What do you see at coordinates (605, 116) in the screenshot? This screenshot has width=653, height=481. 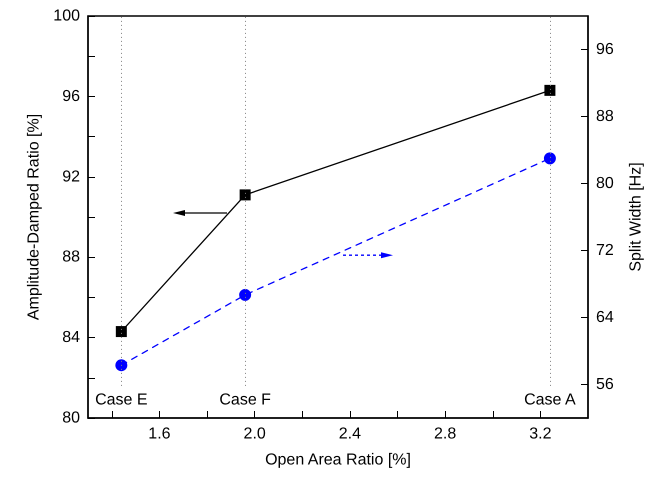 I see `y2-tick-label: 88` at bounding box center [605, 116].